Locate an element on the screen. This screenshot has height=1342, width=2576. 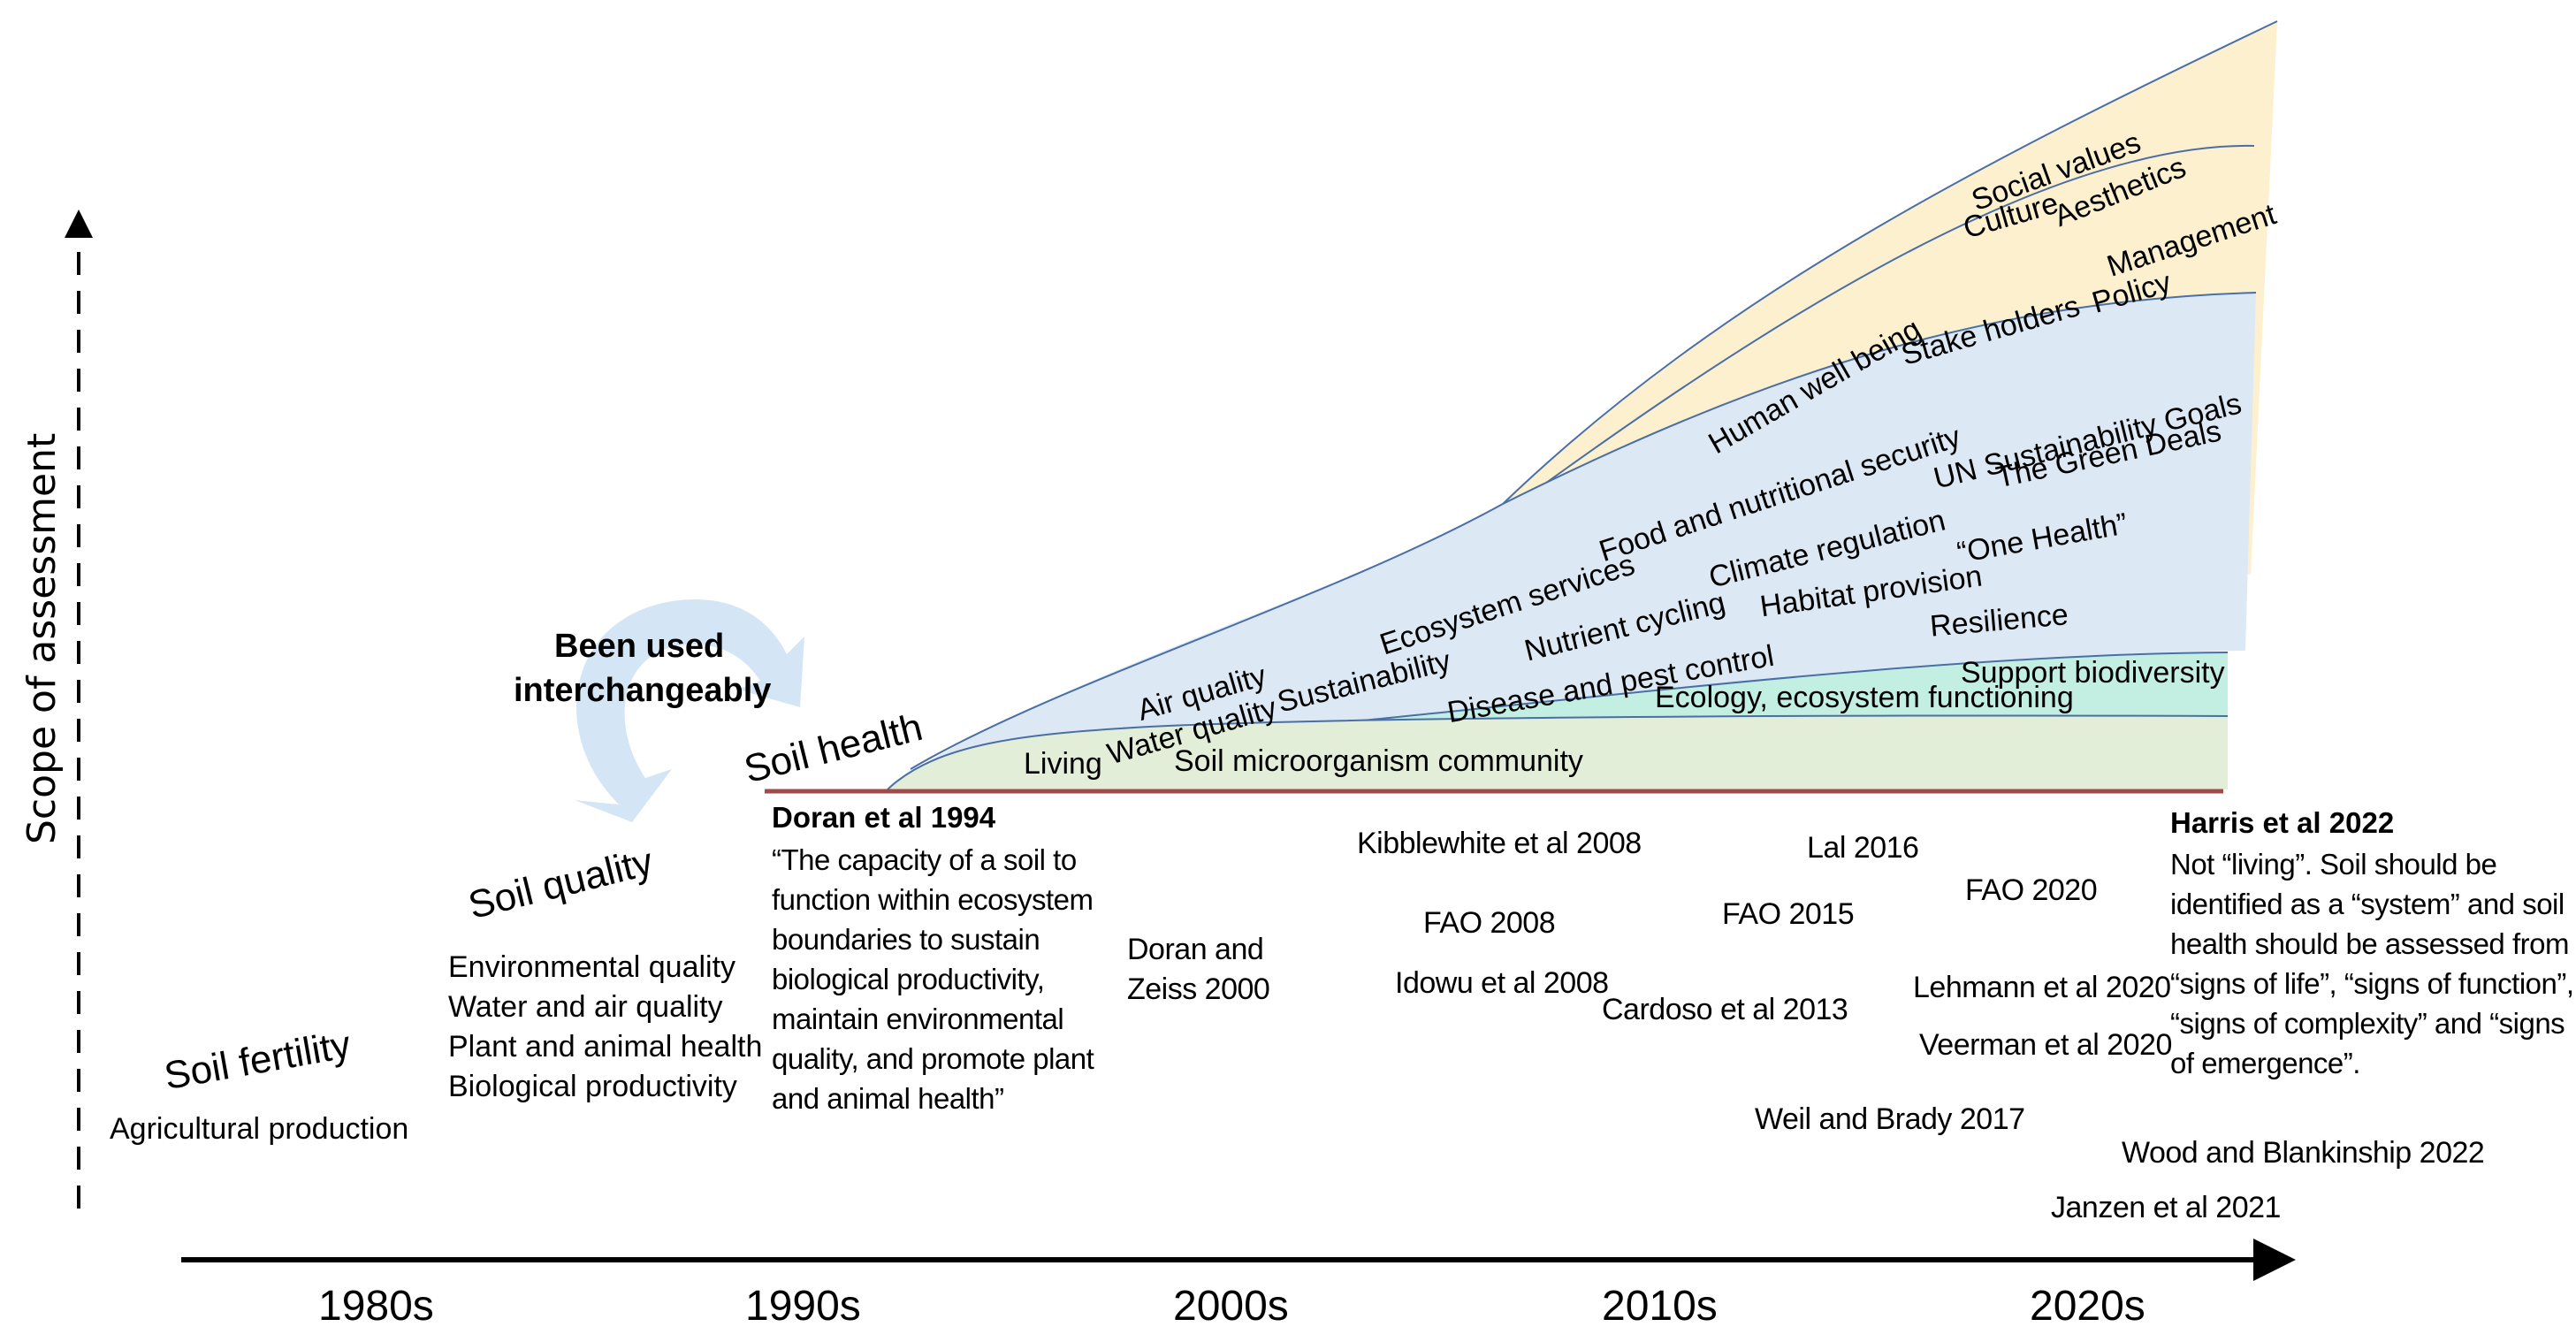
soil-quality-item: Environmental quality is located at coordinates (592, 967).